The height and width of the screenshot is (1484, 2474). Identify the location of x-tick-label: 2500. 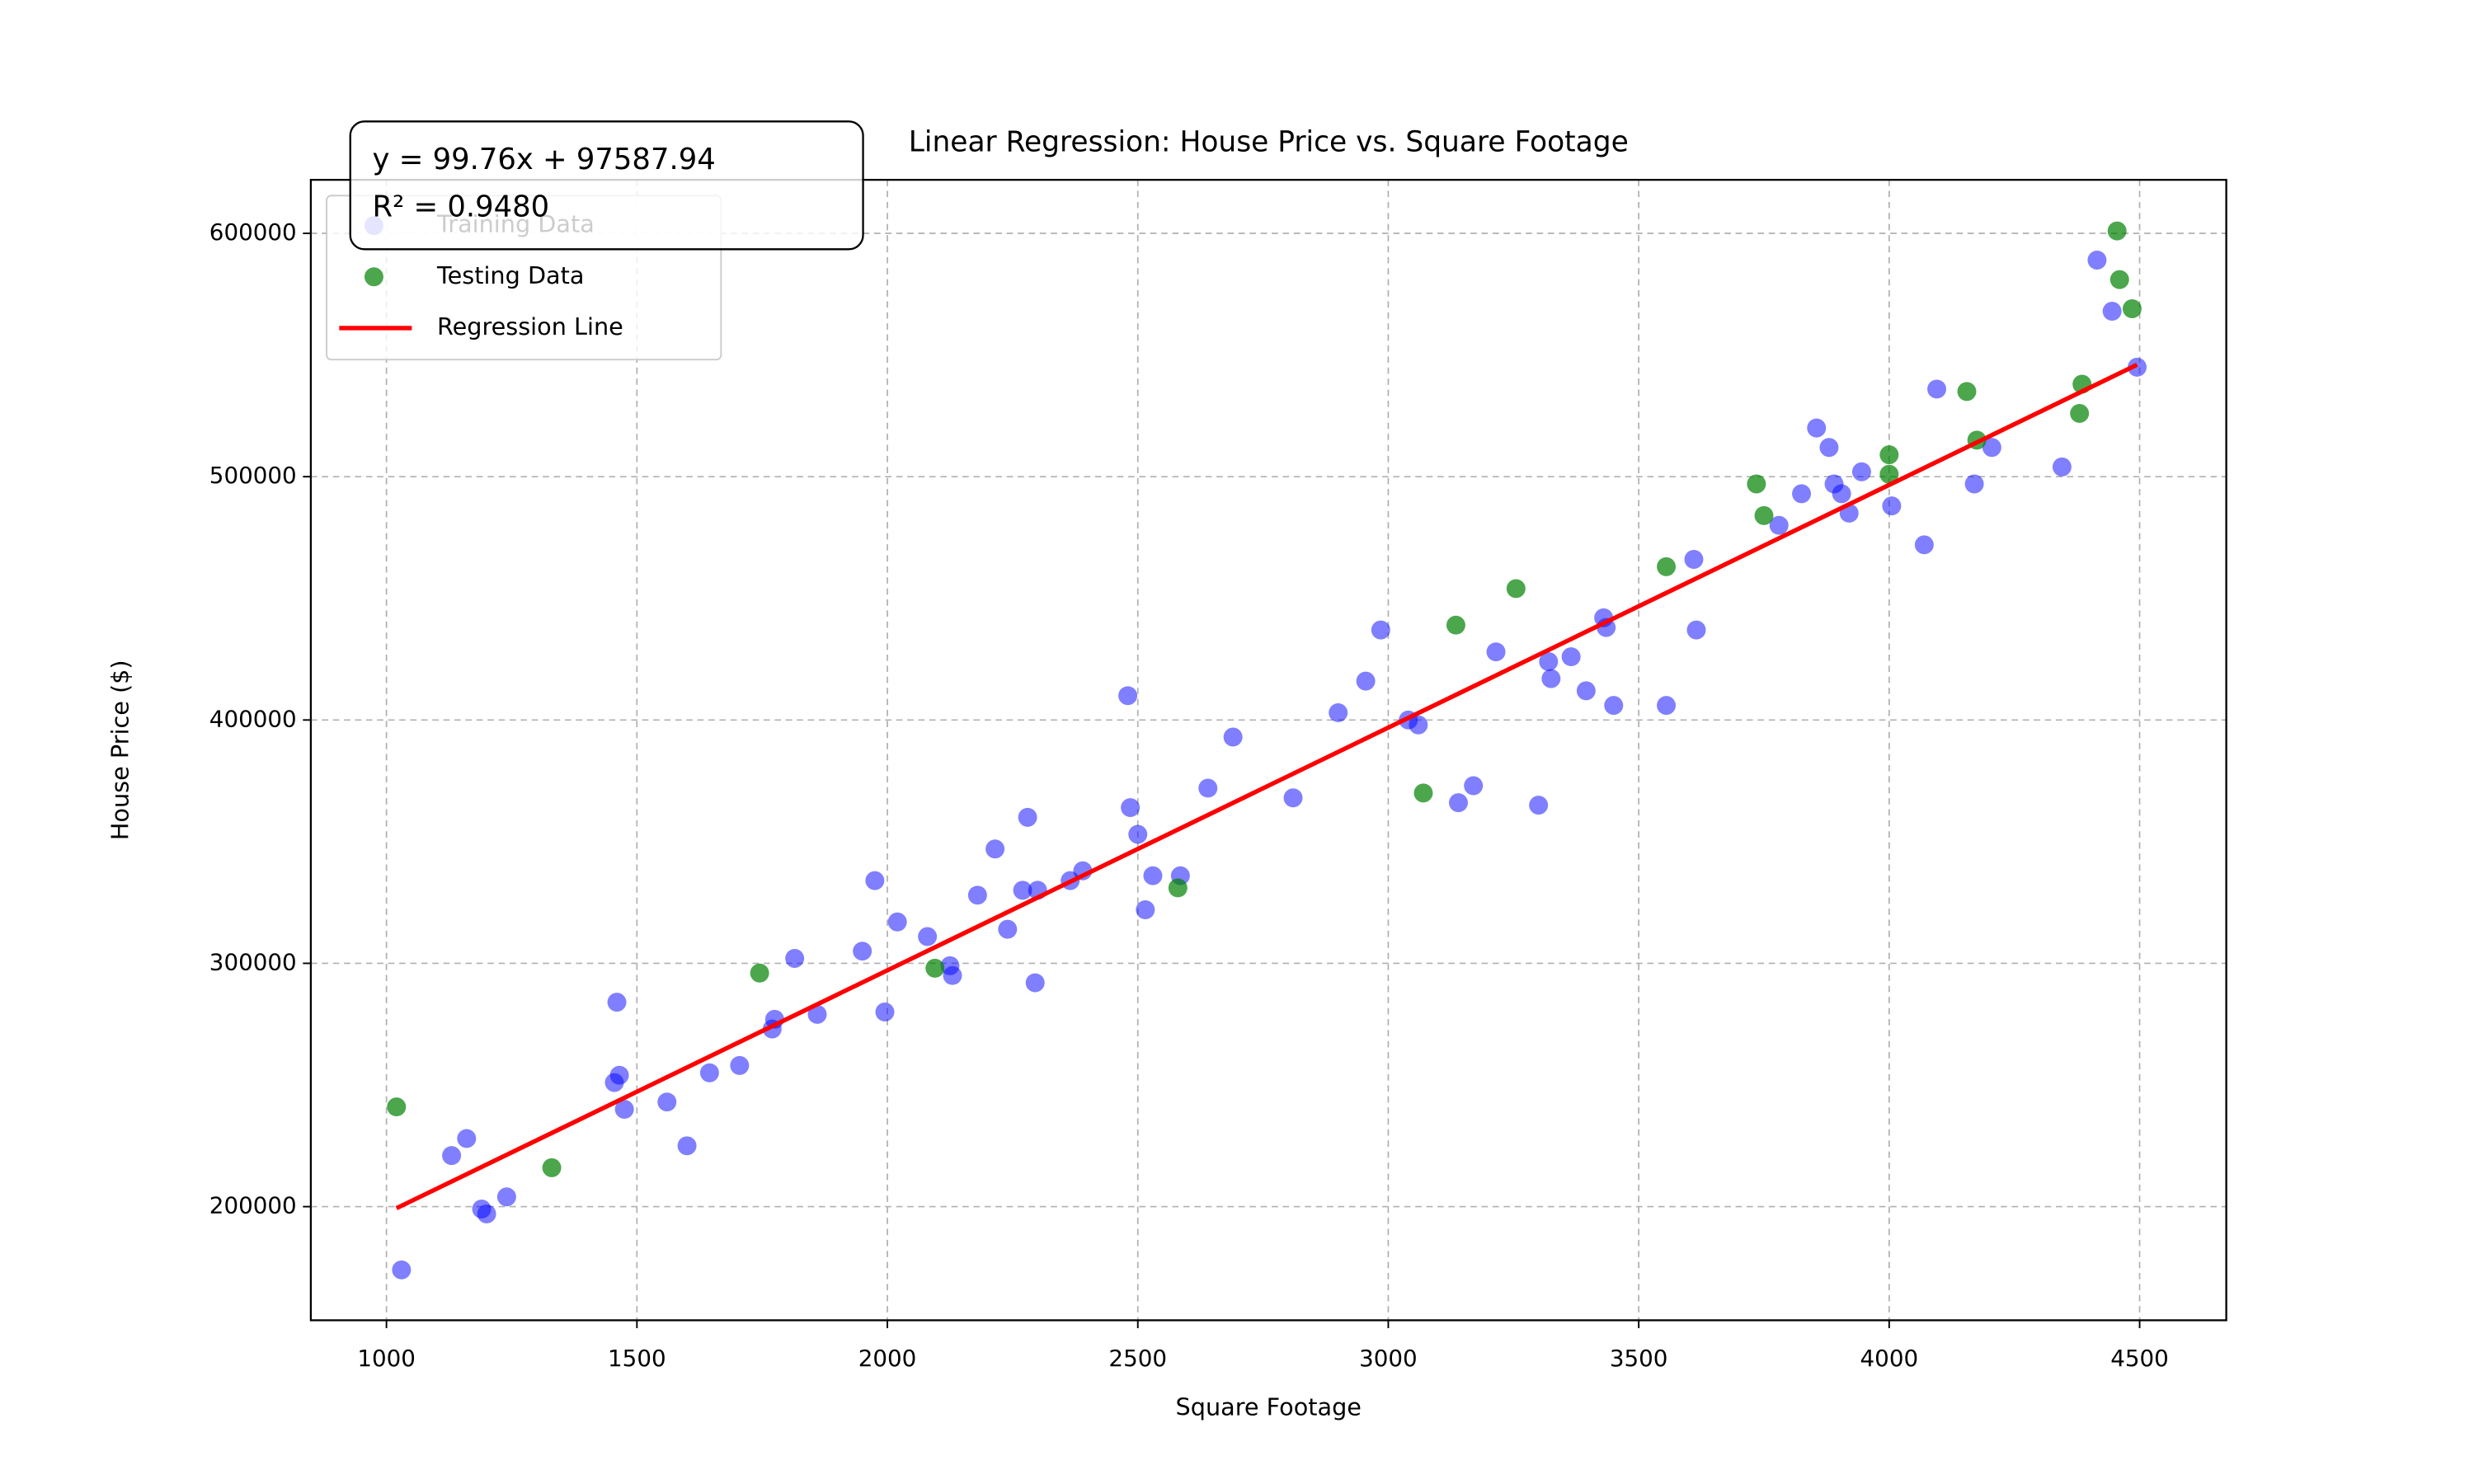
(1137, 1358).